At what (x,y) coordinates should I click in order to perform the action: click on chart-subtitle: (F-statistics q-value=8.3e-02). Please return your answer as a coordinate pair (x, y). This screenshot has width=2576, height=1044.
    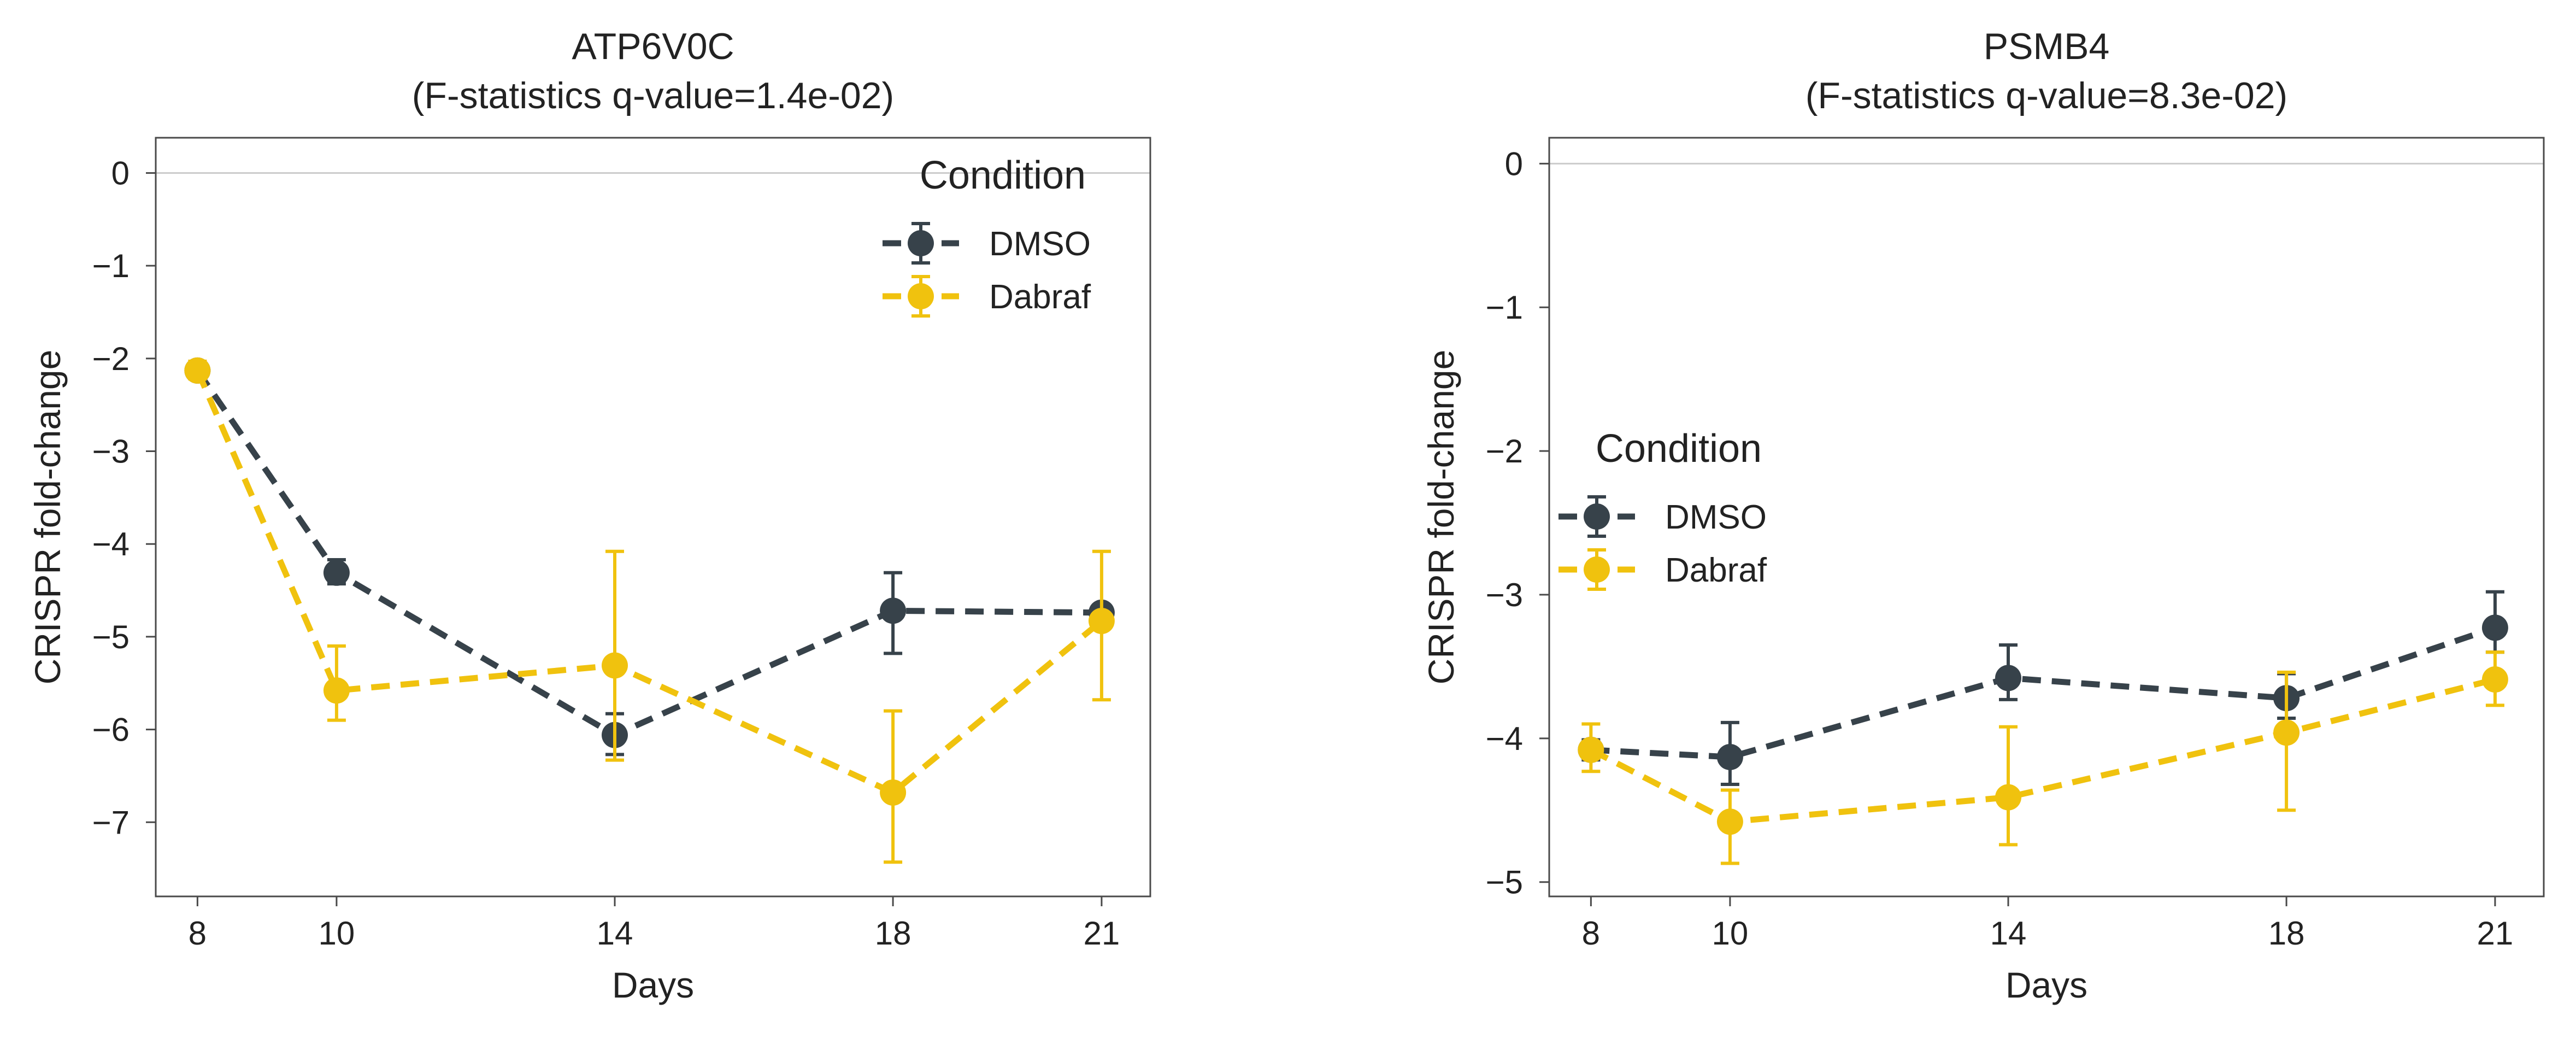
    Looking at the image, I should click on (2046, 95).